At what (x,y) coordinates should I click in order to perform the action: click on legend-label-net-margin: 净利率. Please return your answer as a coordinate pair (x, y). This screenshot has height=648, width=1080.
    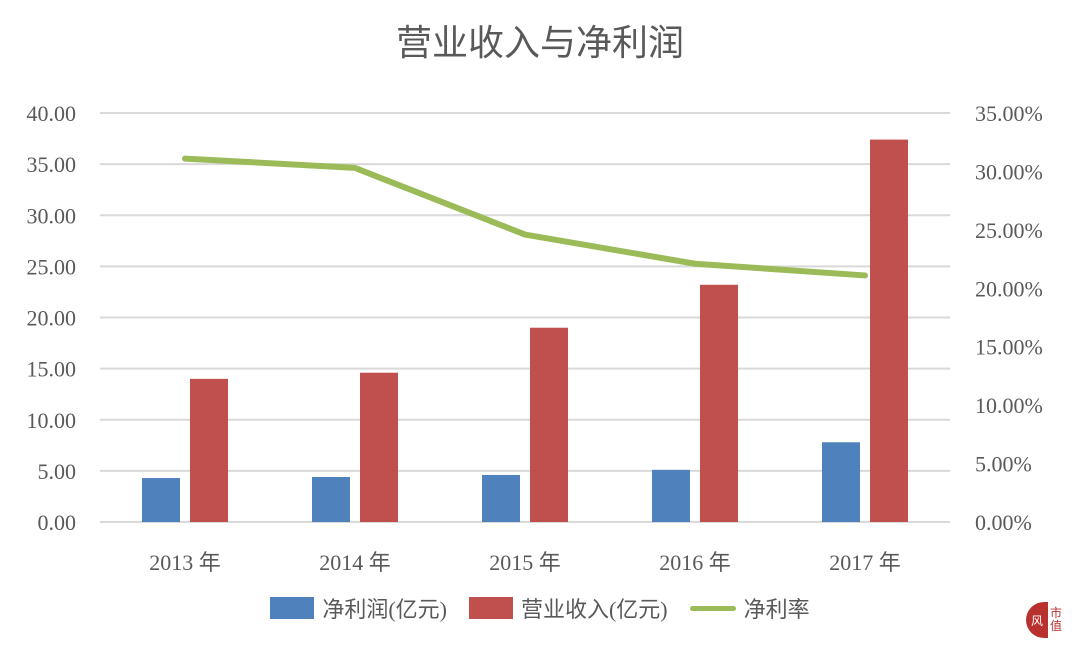
    Looking at the image, I should click on (776, 609).